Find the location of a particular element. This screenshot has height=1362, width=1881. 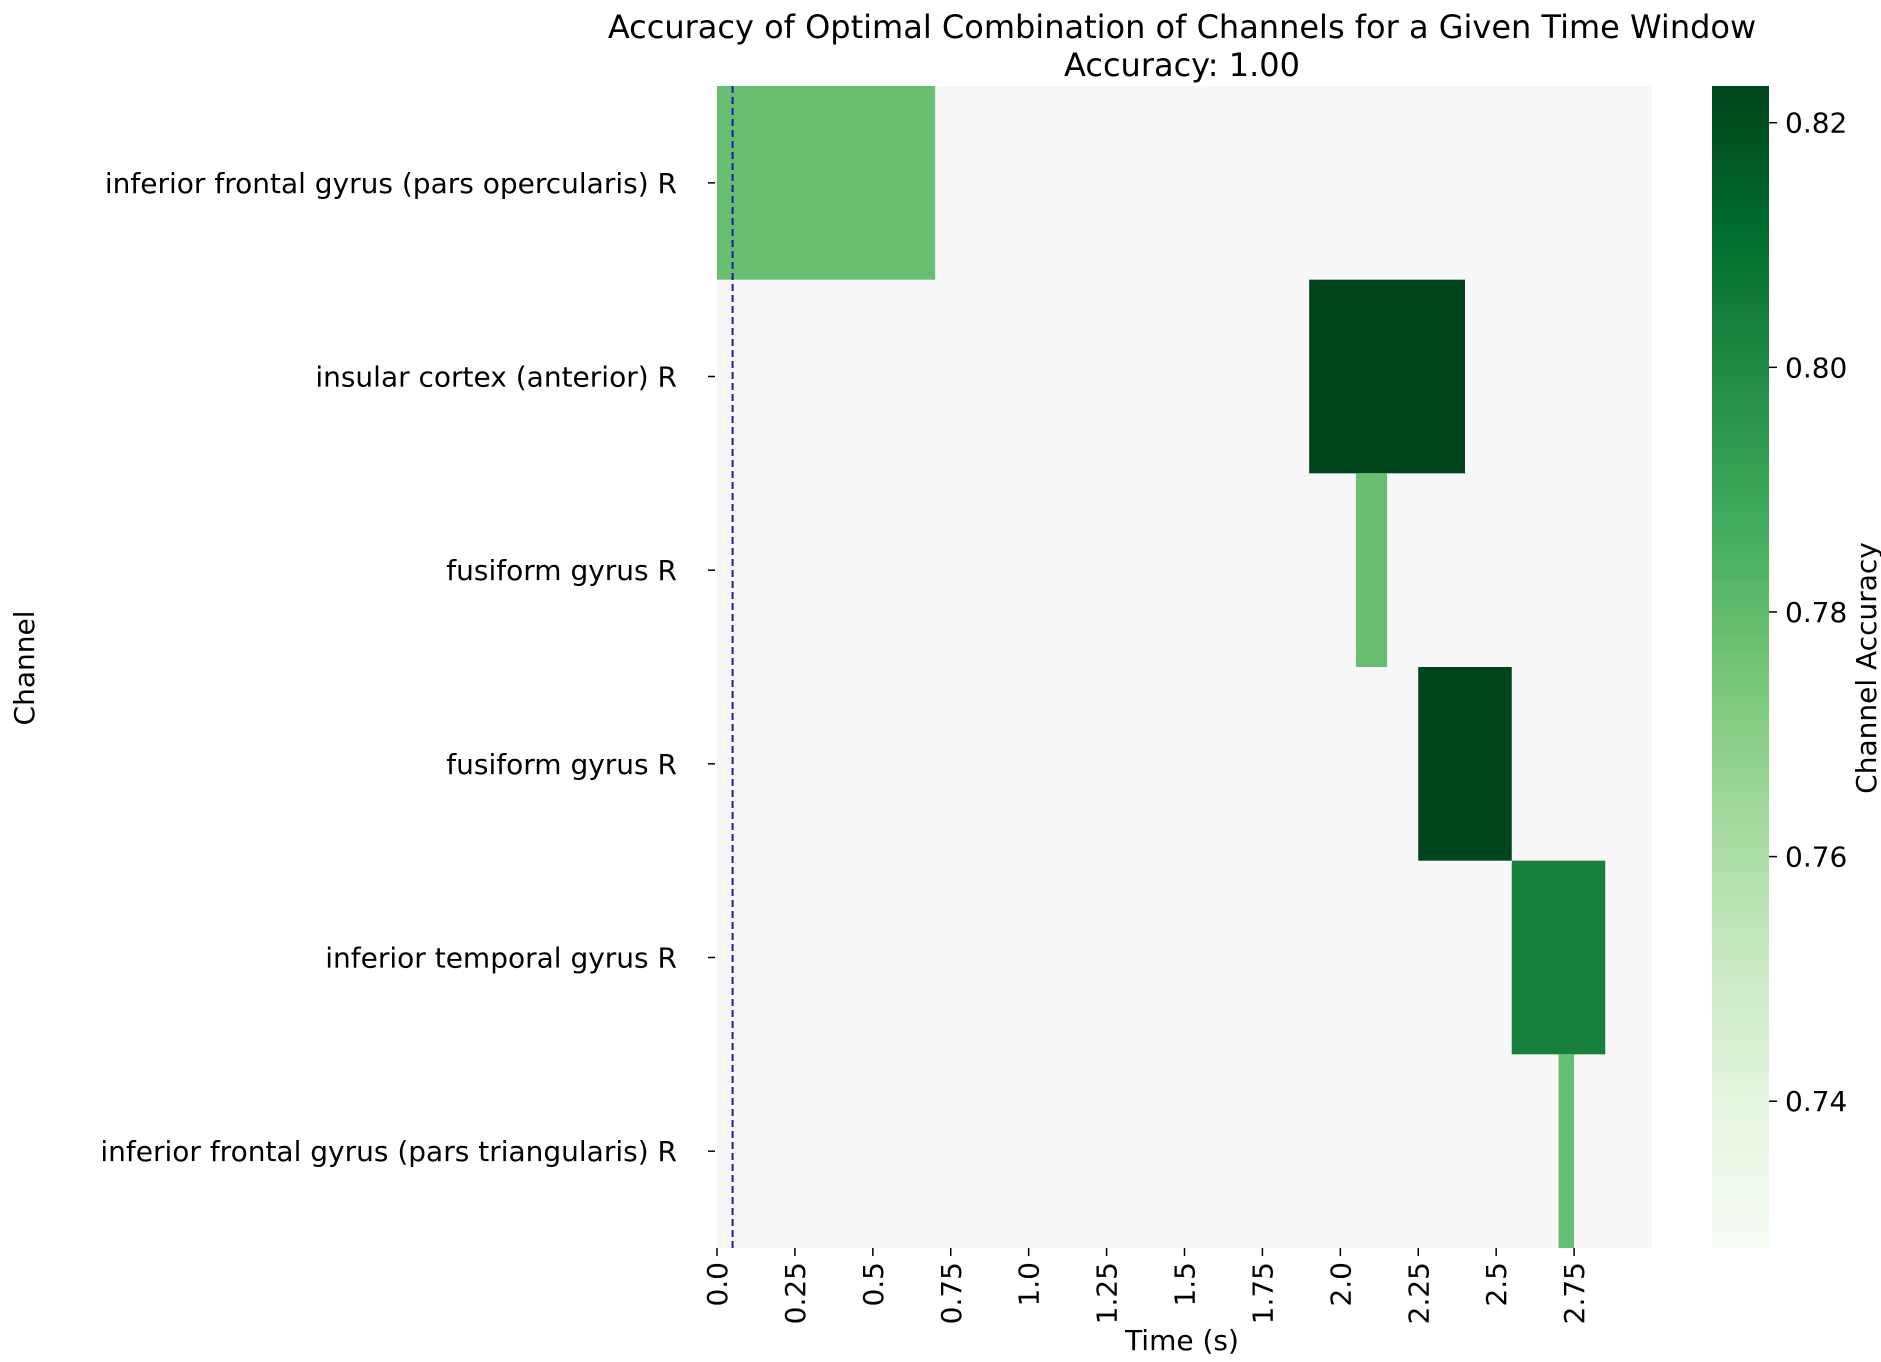

x-axis-label: Time (s) is located at coordinates (1181, 1340).